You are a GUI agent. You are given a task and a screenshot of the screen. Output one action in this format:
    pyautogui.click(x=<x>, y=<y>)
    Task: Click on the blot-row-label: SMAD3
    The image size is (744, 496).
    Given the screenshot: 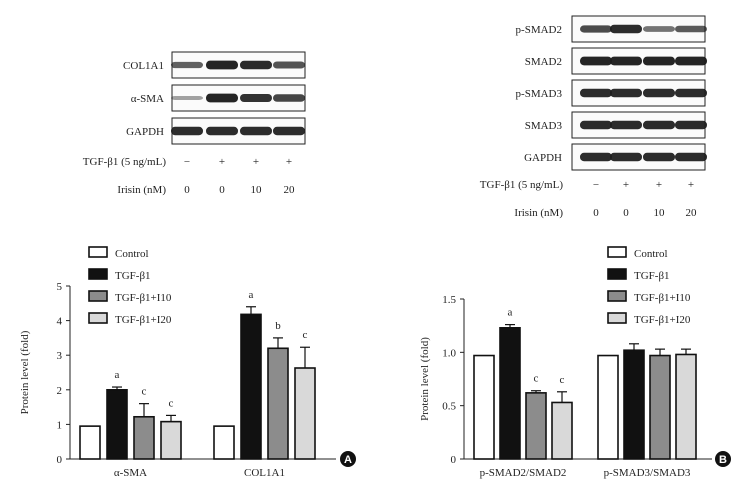 What is the action you would take?
    pyautogui.click(x=544, y=126)
    